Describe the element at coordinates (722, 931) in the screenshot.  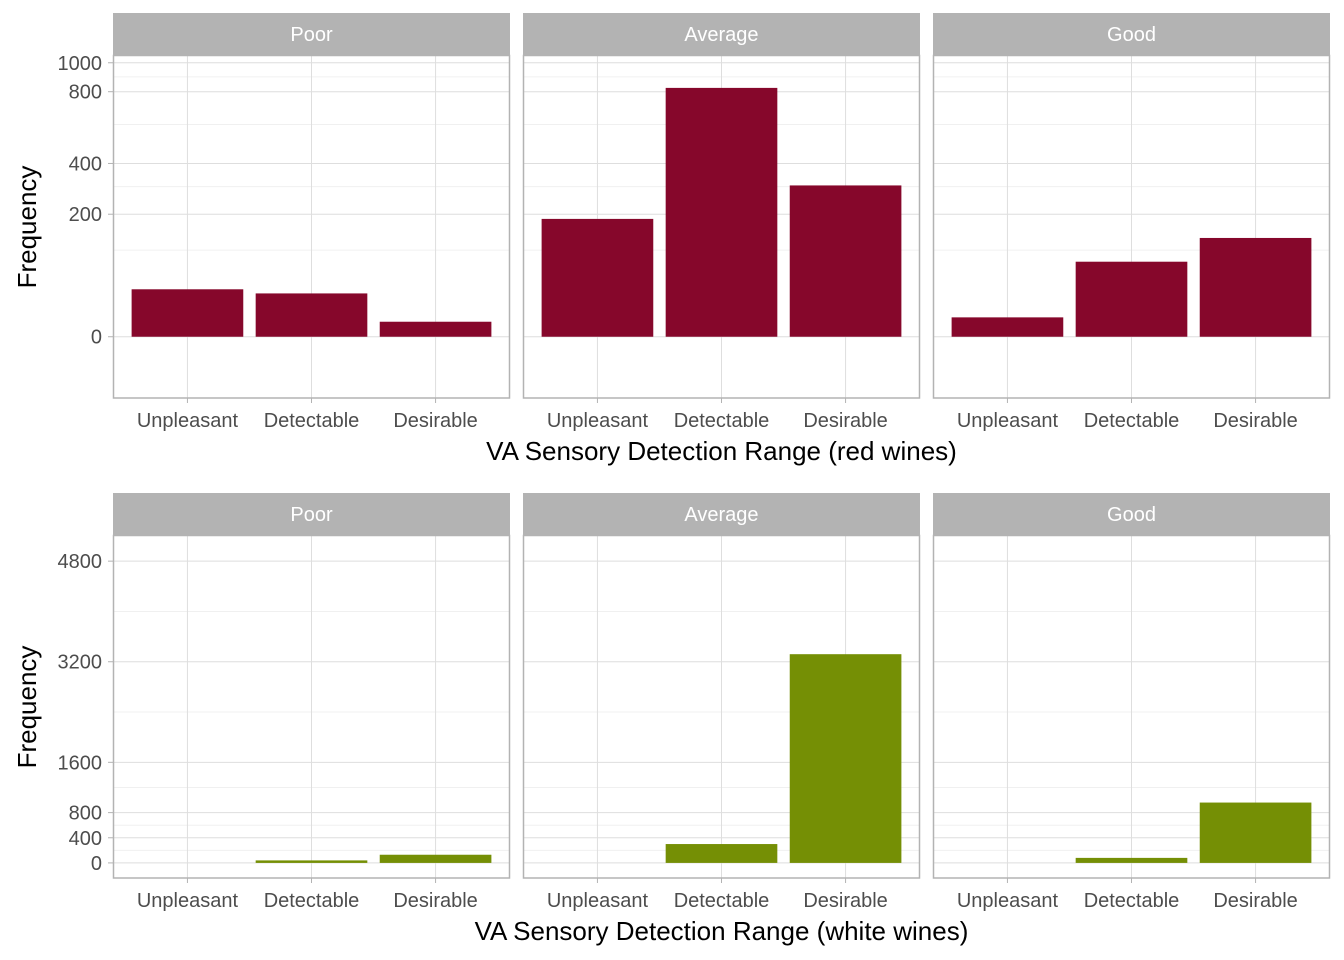
I see `x-axis-title: VA Sensory Detection Range (white wines)` at that location.